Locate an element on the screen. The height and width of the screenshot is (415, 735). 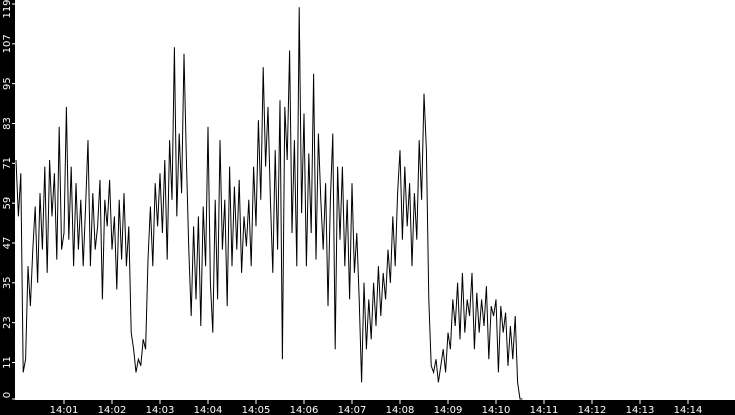
y-tick-label: 47 is located at coordinates (7, 243).